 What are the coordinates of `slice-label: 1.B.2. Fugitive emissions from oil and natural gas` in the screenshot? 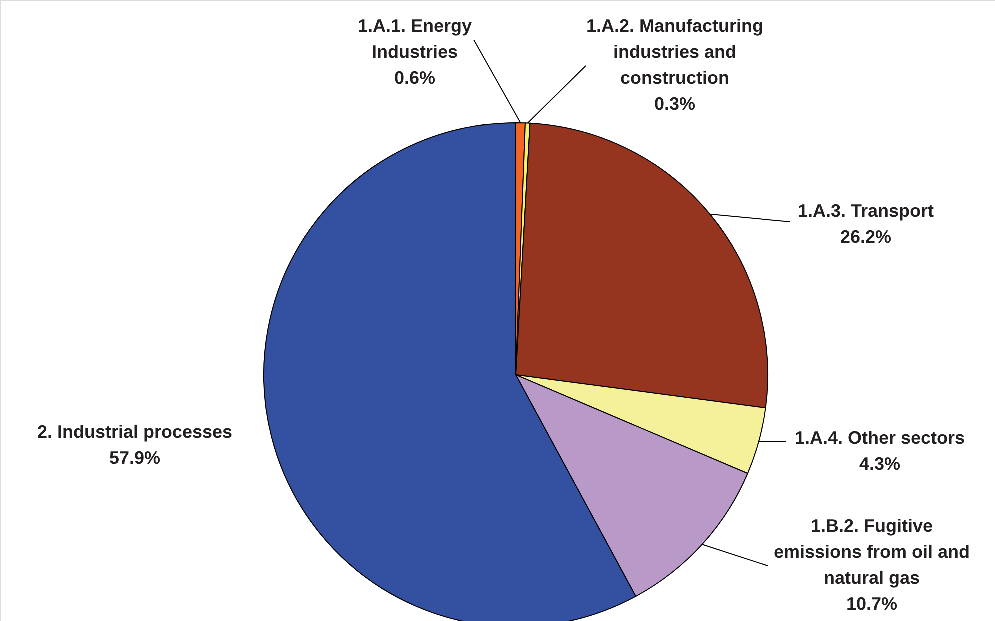 It's located at (872, 552).